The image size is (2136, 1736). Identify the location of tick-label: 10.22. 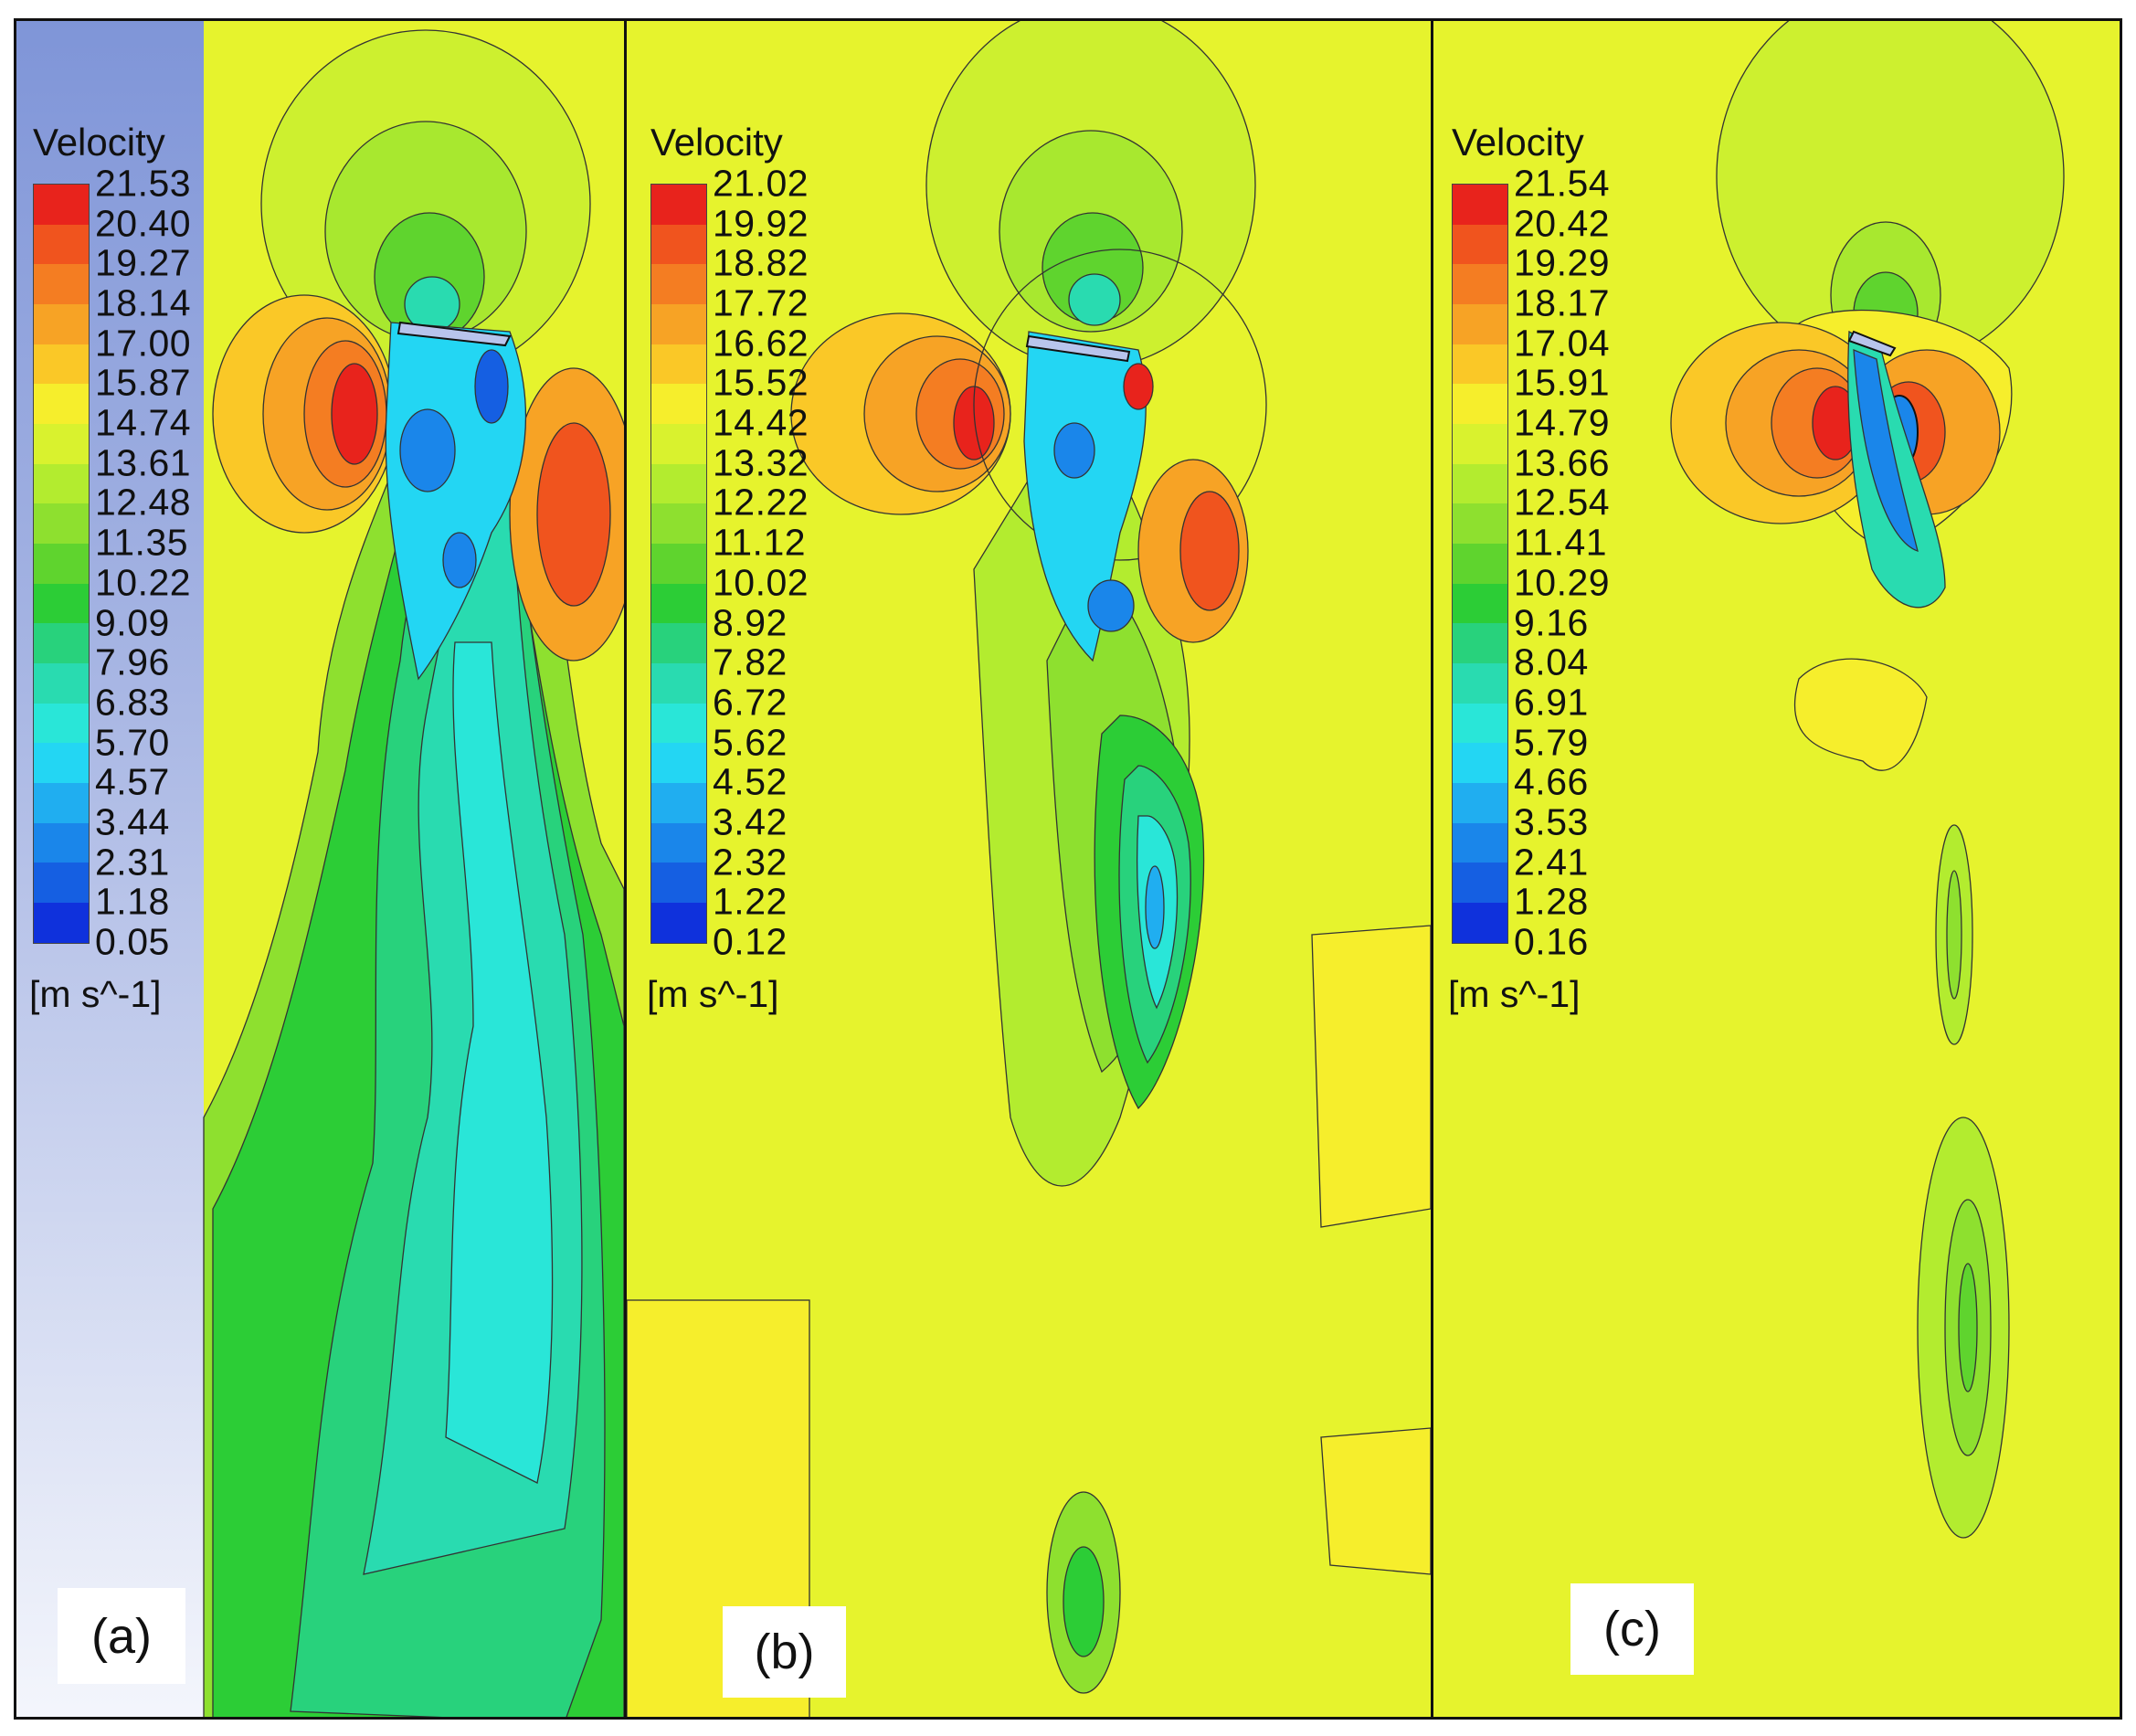
(143, 582).